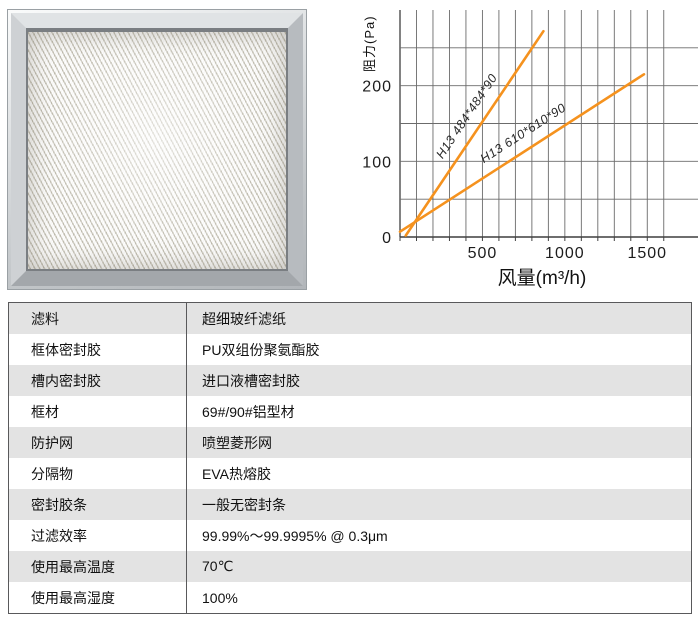 The width and height of the screenshot is (700, 625). Describe the element at coordinates (244, 504) in the screenshot. I see `spec-value: 一般无密封条` at that location.